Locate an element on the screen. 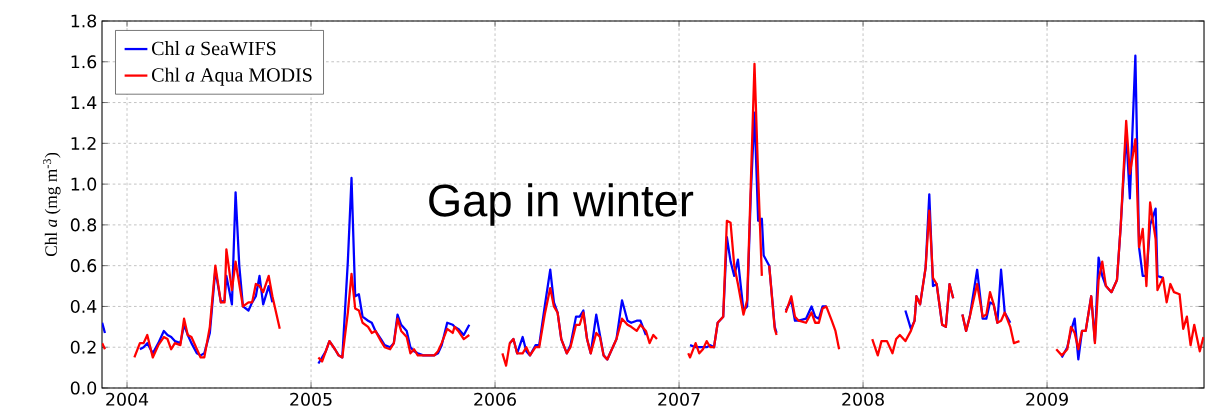 Image resolution: width=1211 pixels, height=415 pixels. annotation: Gap in winter is located at coordinates (561, 204).